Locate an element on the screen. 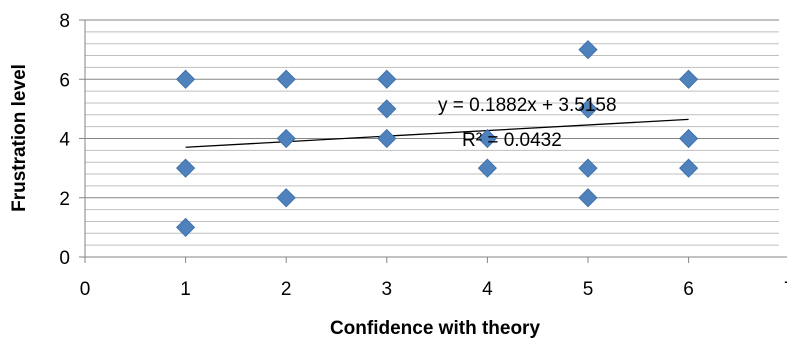  x-tick-label: 7 is located at coordinates (785, 289).